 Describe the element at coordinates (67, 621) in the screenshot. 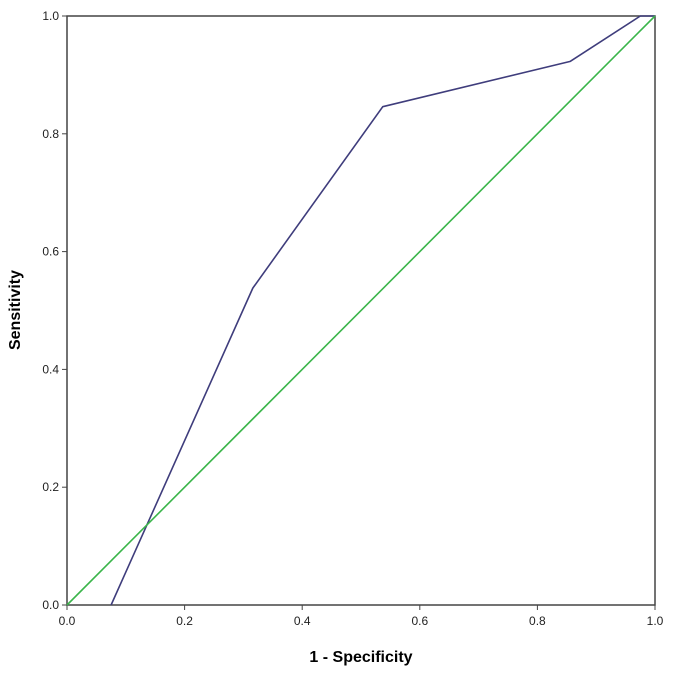

I see `x-tick-label: 0.0` at that location.